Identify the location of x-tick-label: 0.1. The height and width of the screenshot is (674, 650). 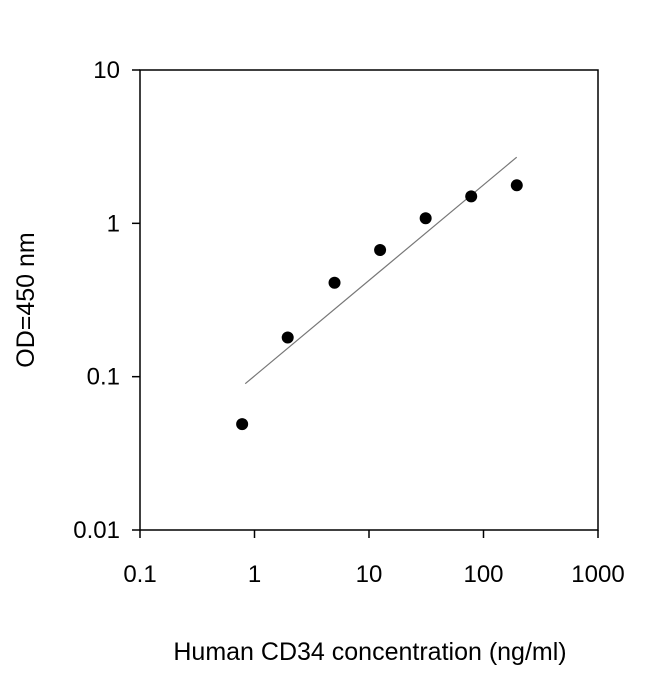
(139, 574).